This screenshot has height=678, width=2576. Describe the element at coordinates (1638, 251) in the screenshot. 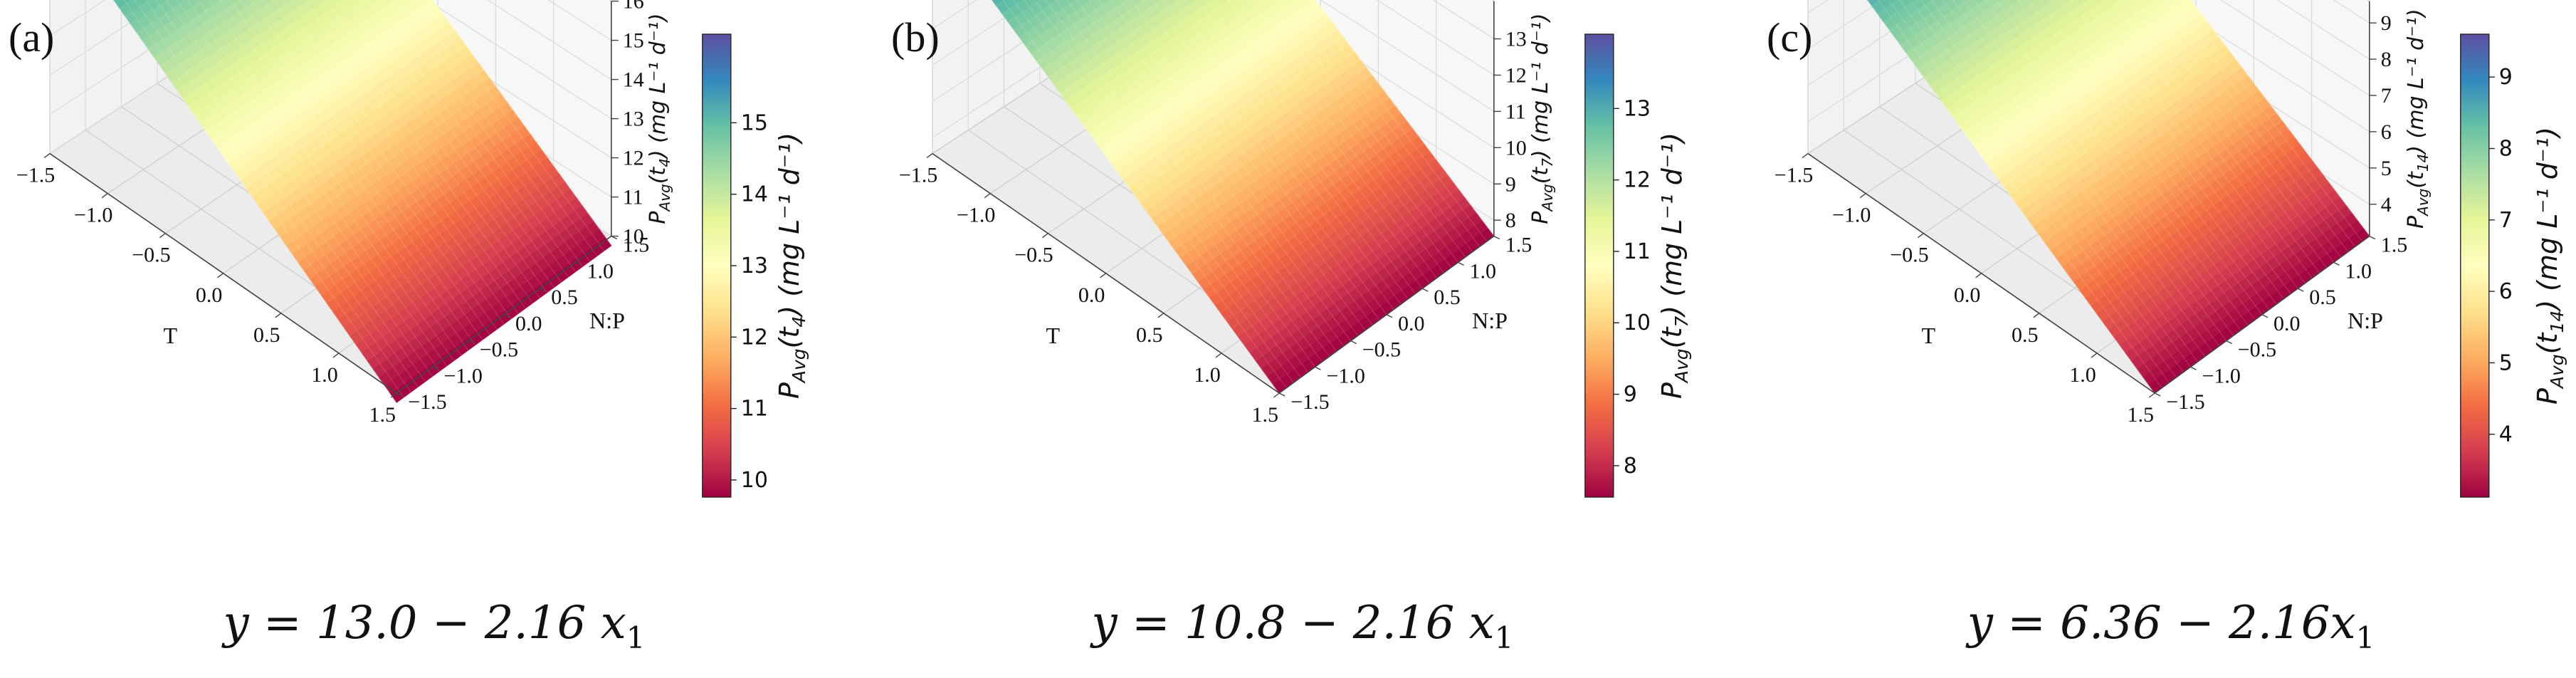

I see `colorbar-tick-label-1-3: 11` at that location.